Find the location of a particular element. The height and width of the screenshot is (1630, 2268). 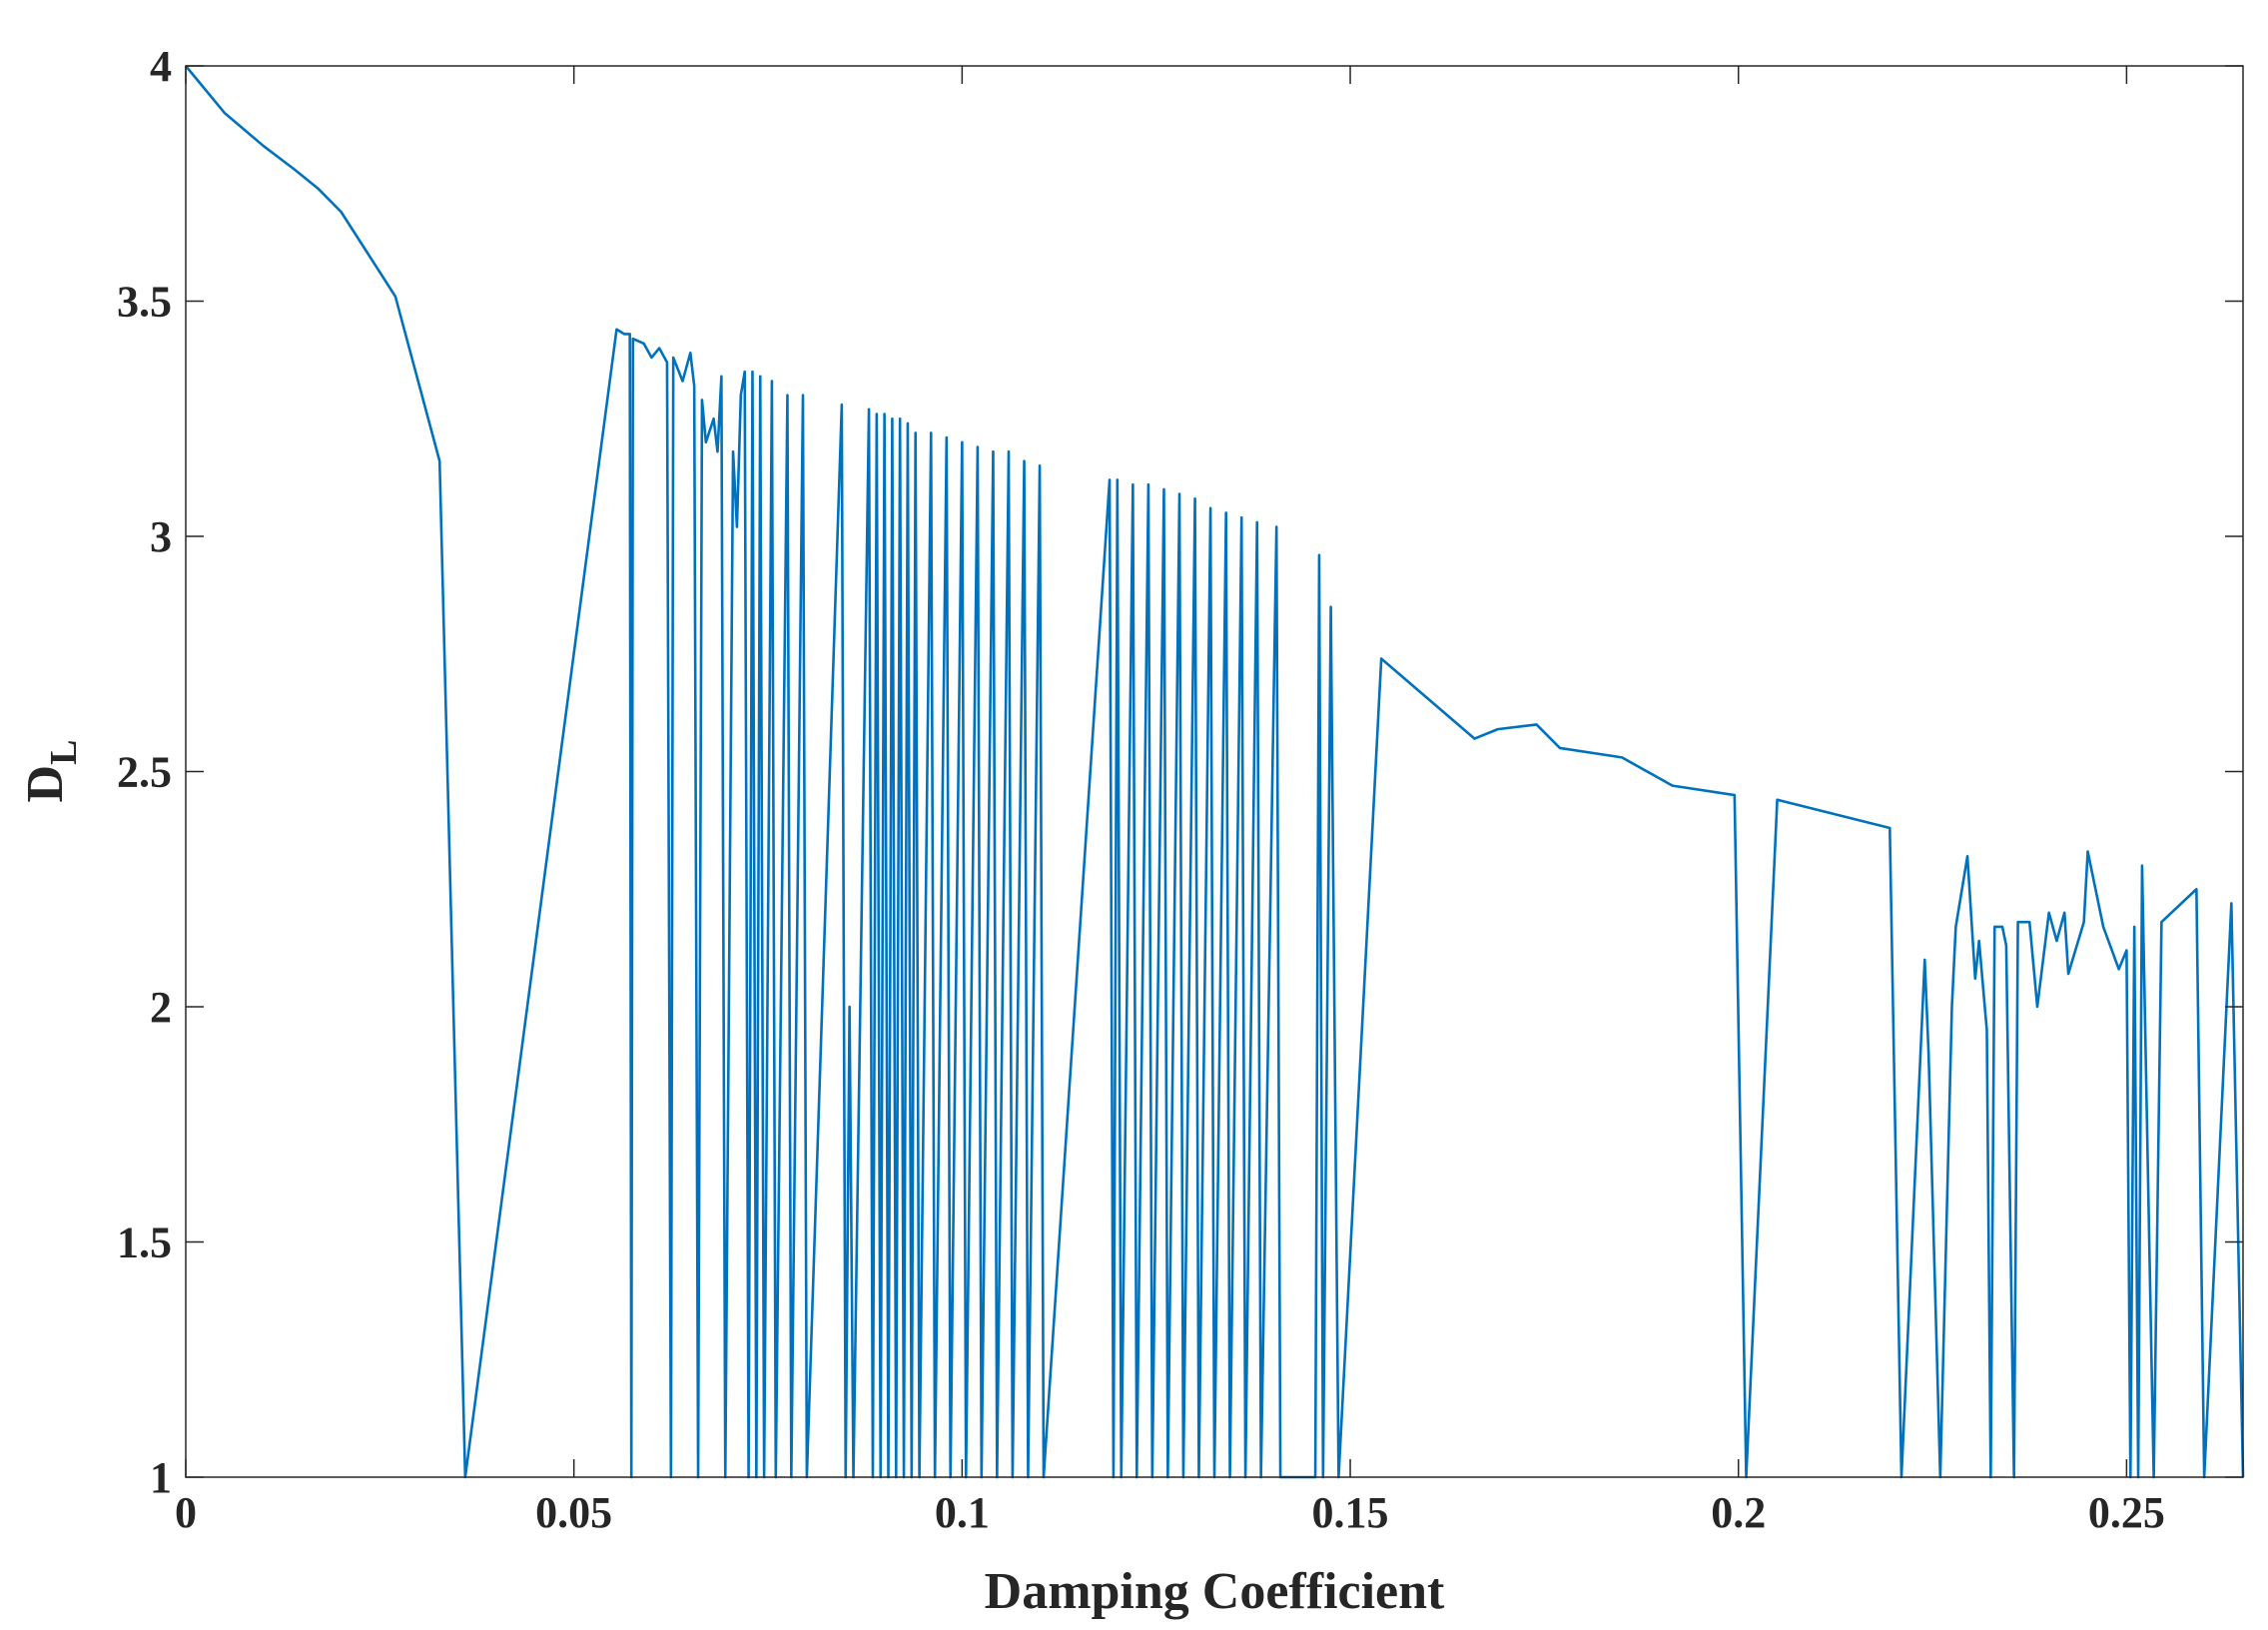

x-tick-label: 0 is located at coordinates (186, 1512).